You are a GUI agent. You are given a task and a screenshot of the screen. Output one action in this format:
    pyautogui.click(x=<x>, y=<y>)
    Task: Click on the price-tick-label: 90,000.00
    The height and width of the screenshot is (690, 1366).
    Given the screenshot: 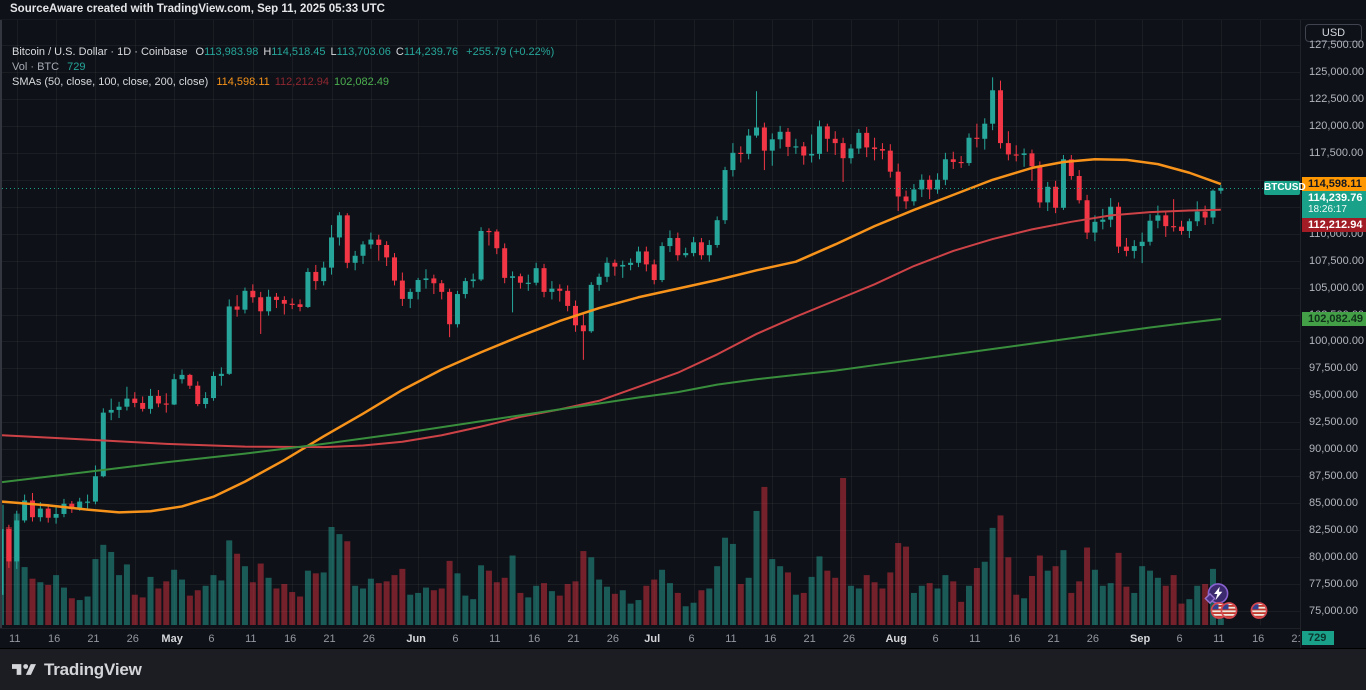 What is the action you would take?
    pyautogui.click(x=1333, y=449)
    